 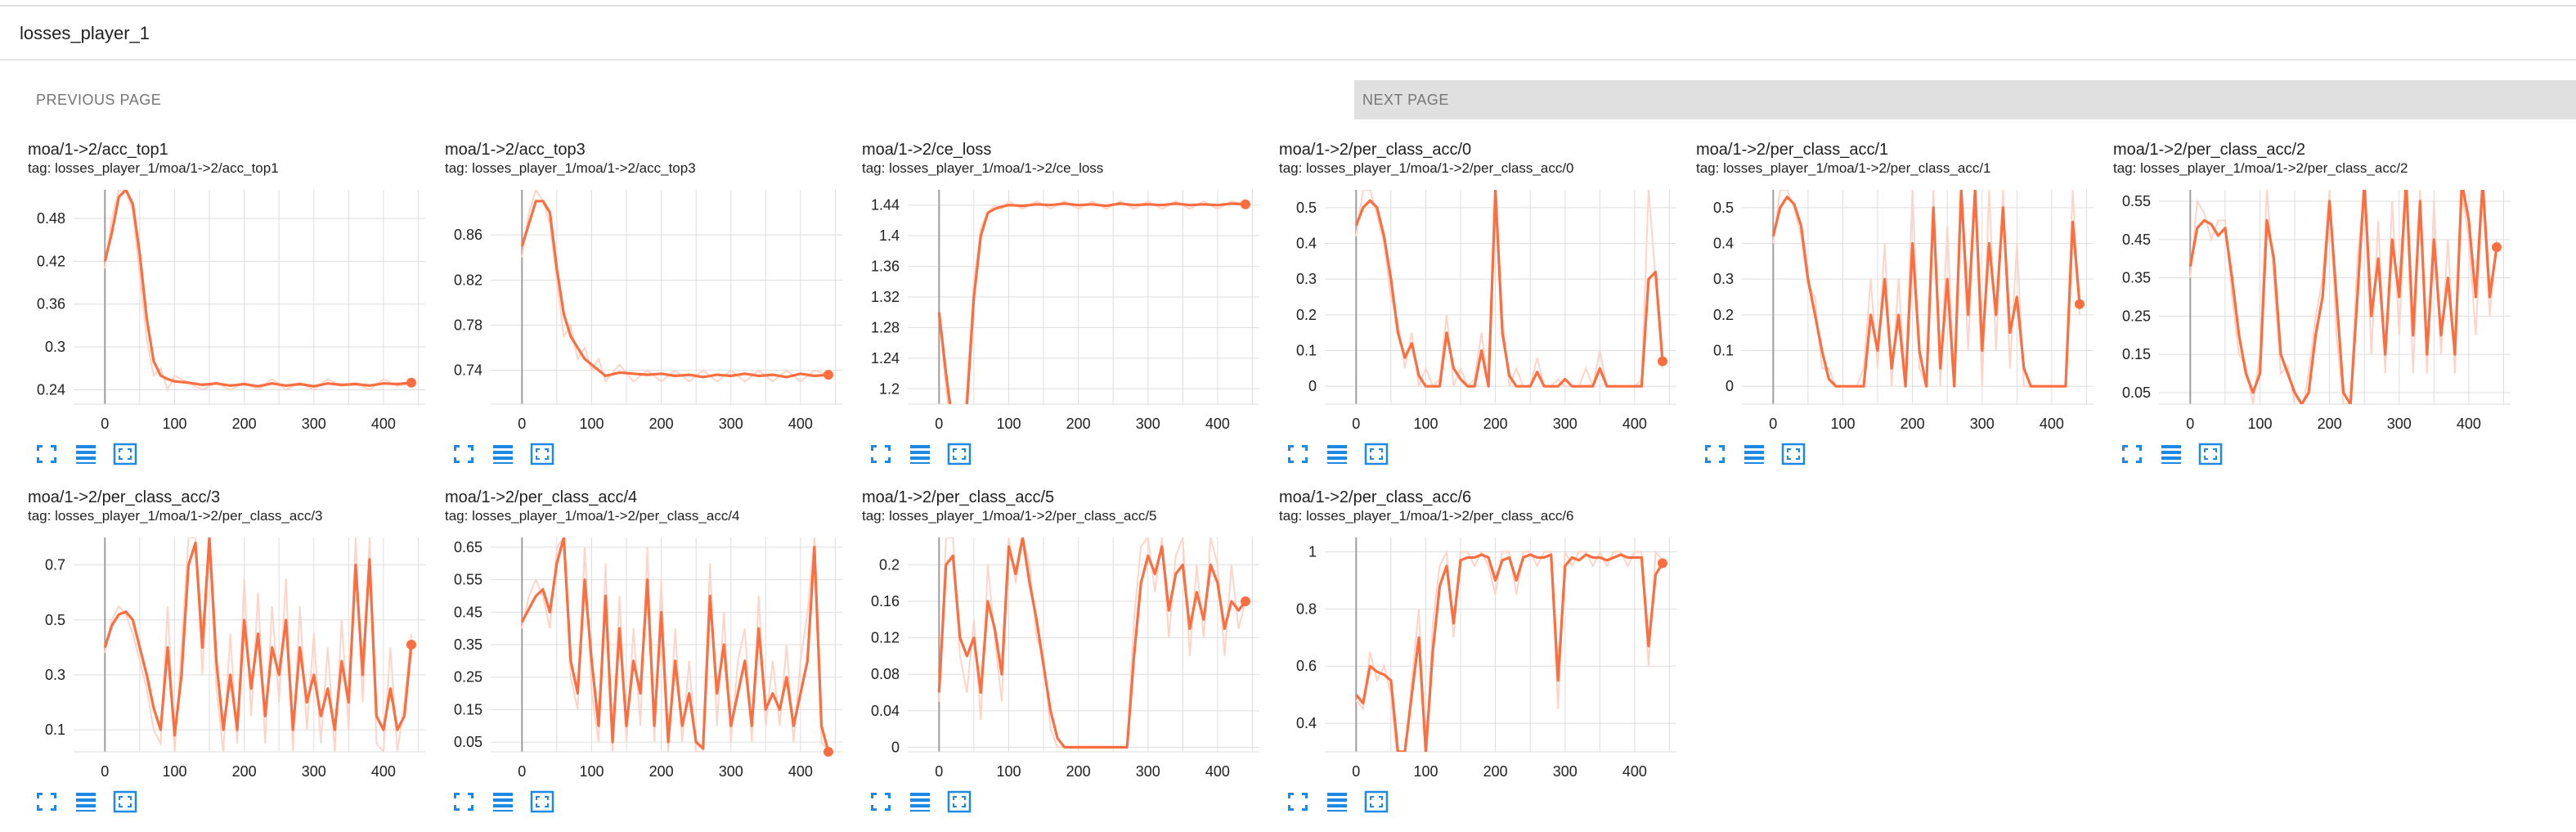 What do you see at coordinates (233, 639) in the screenshot?
I see `line-chart: 0.1 0.3 0.5 0.7 0 100 200 300 400` at bounding box center [233, 639].